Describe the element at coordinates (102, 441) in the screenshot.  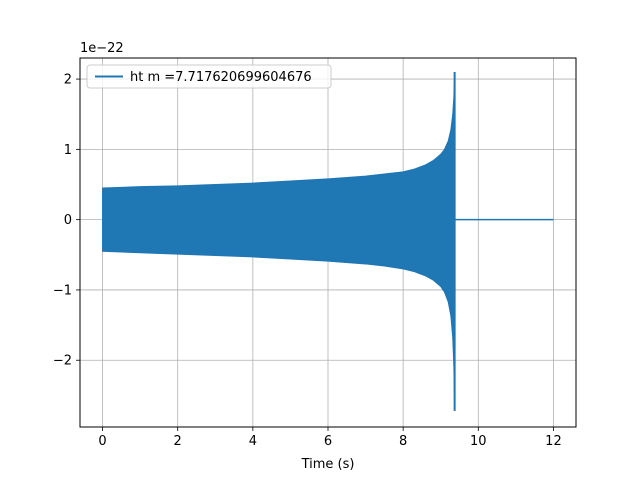
I see `x-tick-label: 0` at that location.